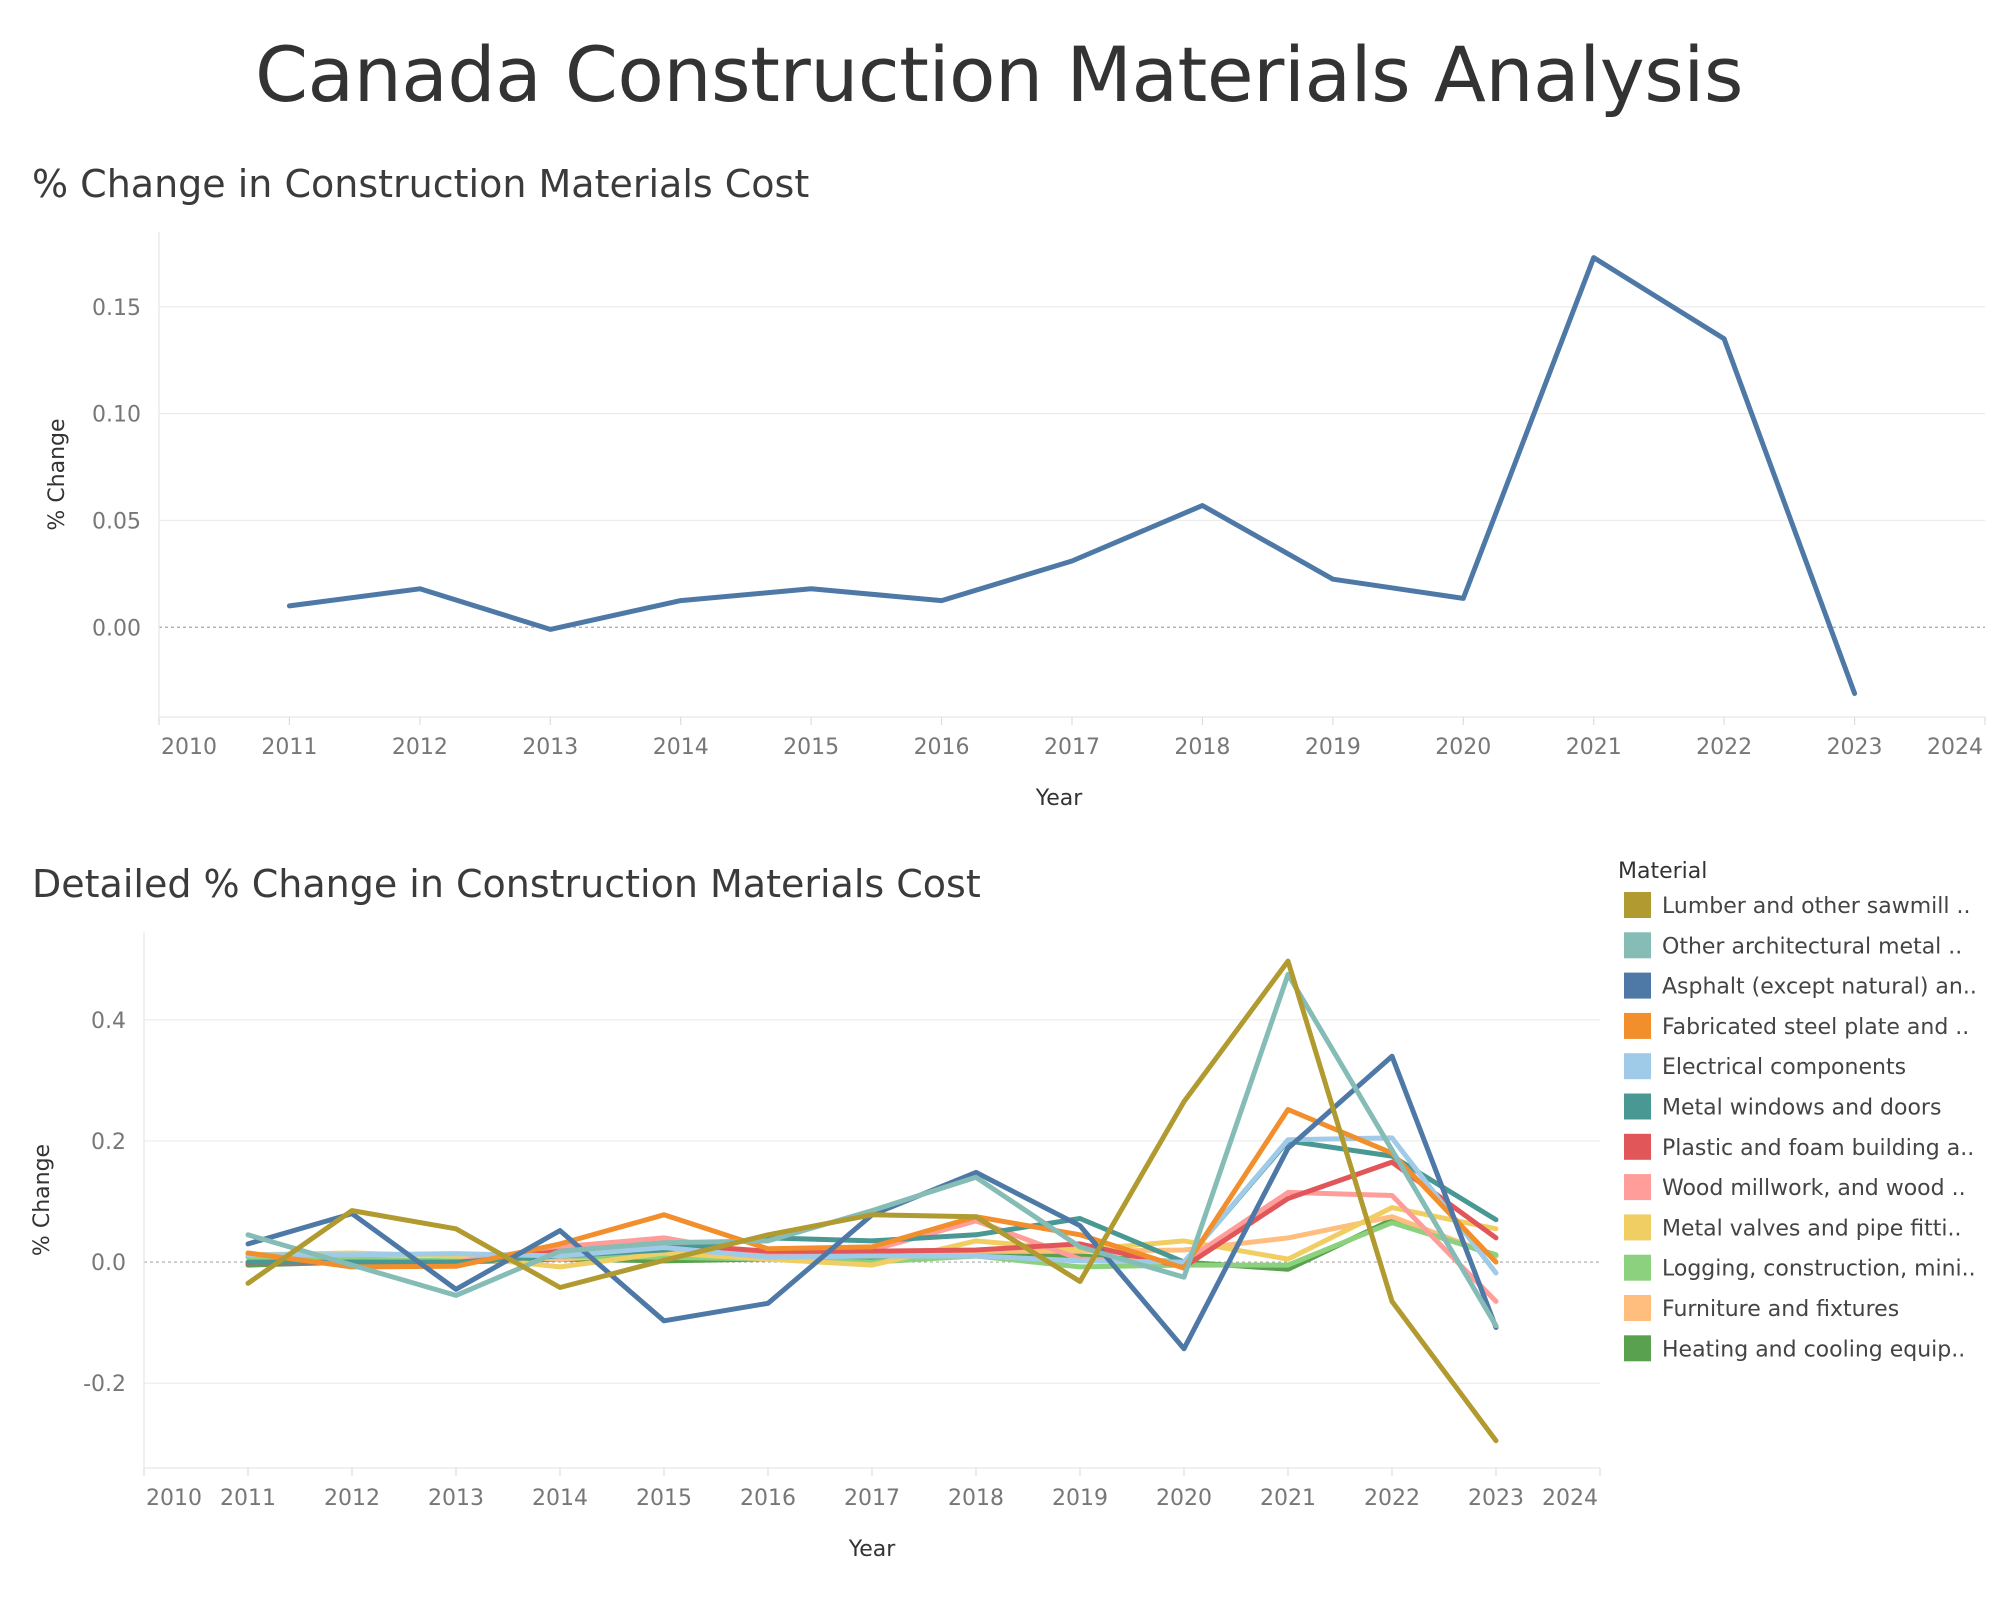  What do you see at coordinates (116, 308) in the screenshot?
I see `y-tick-label: 0.15` at bounding box center [116, 308].